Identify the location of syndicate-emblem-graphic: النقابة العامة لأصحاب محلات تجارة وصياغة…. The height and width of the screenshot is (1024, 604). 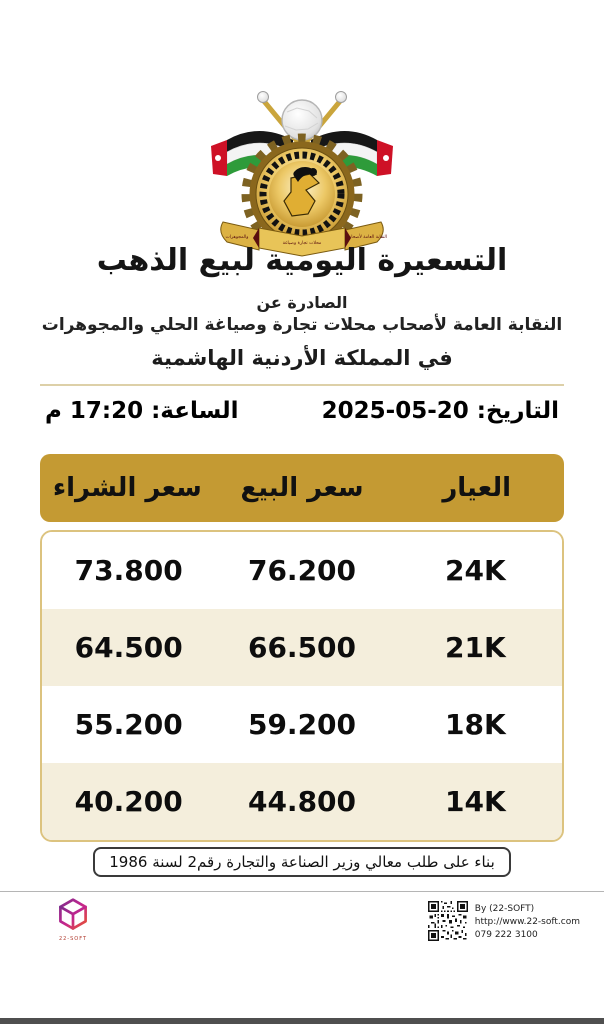
(302, 174).